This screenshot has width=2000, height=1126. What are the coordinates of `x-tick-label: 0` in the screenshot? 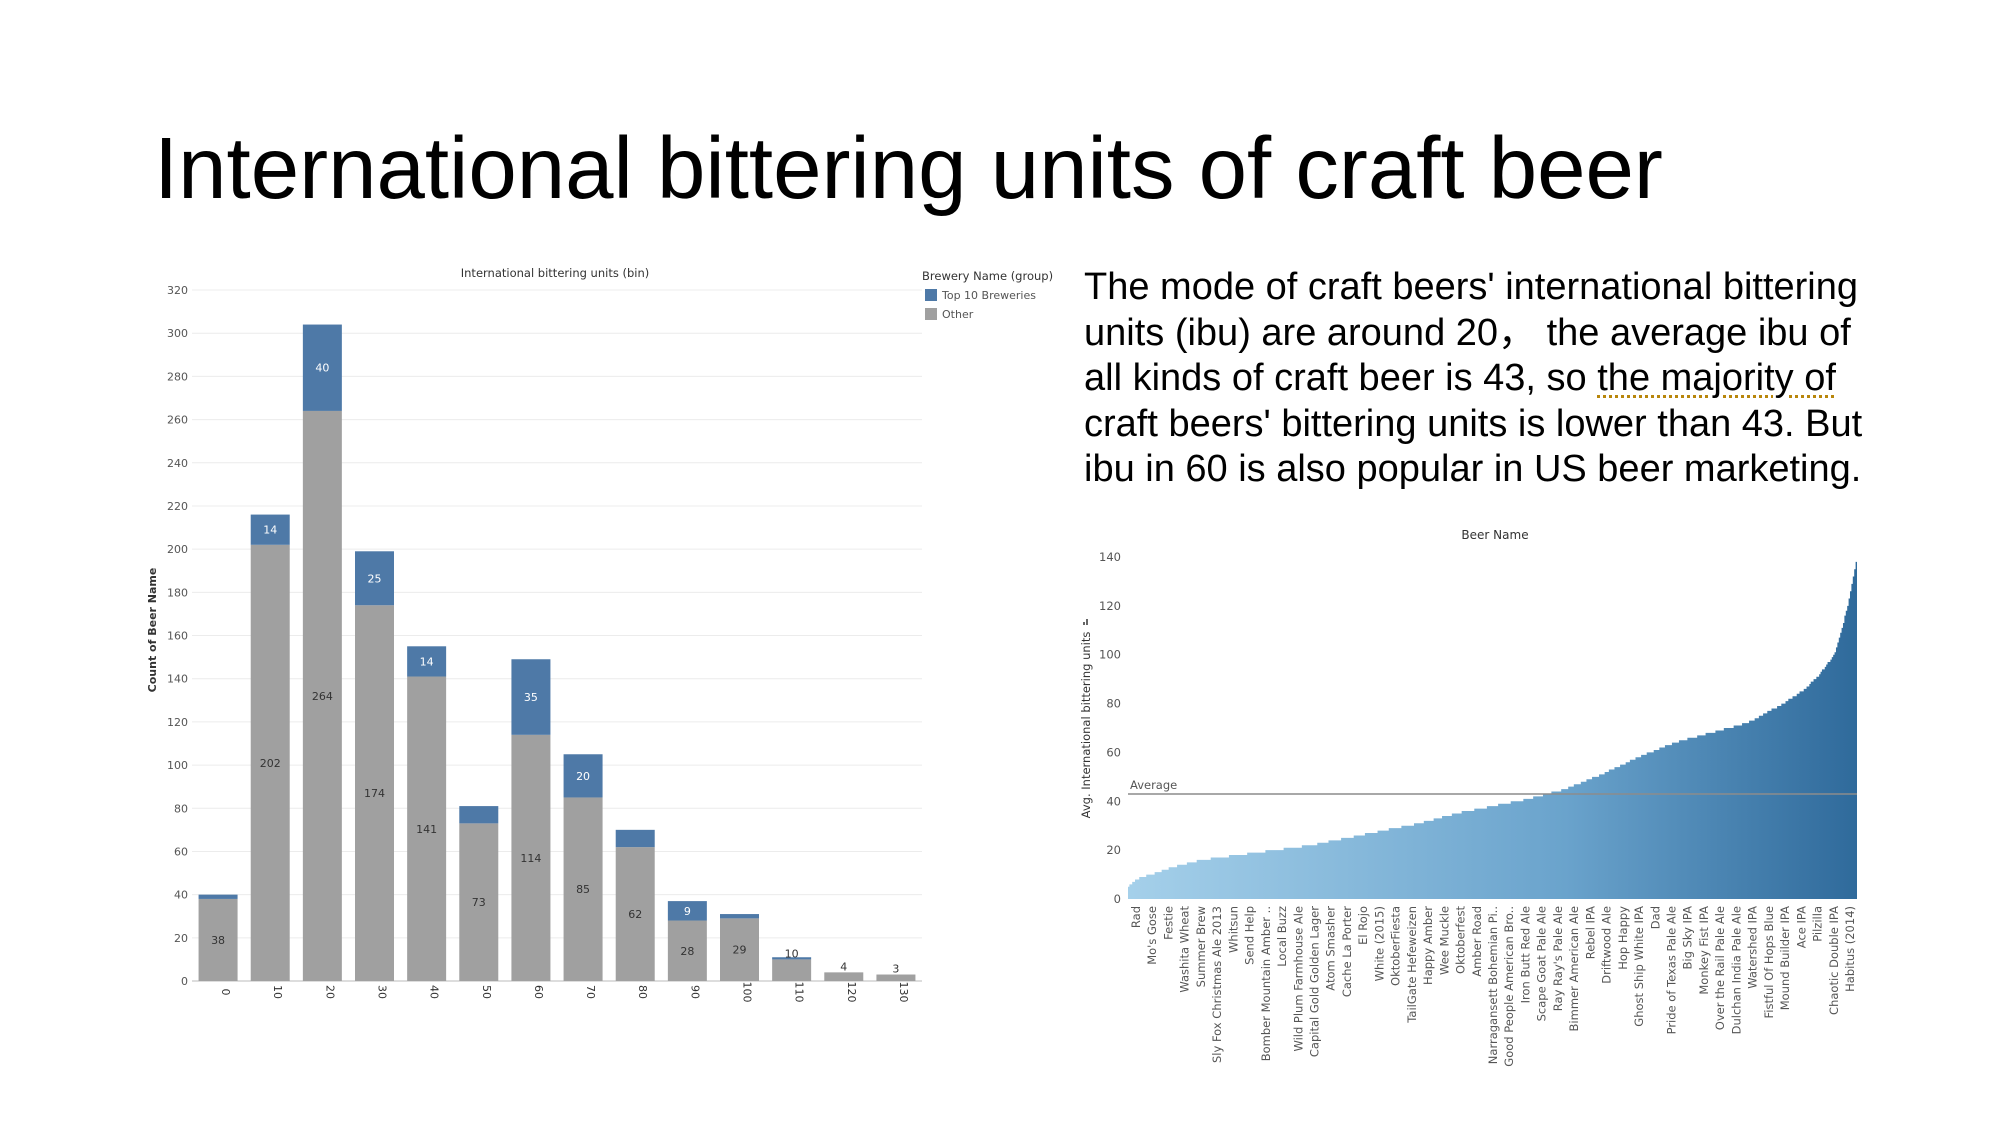 It's located at (225, 992).